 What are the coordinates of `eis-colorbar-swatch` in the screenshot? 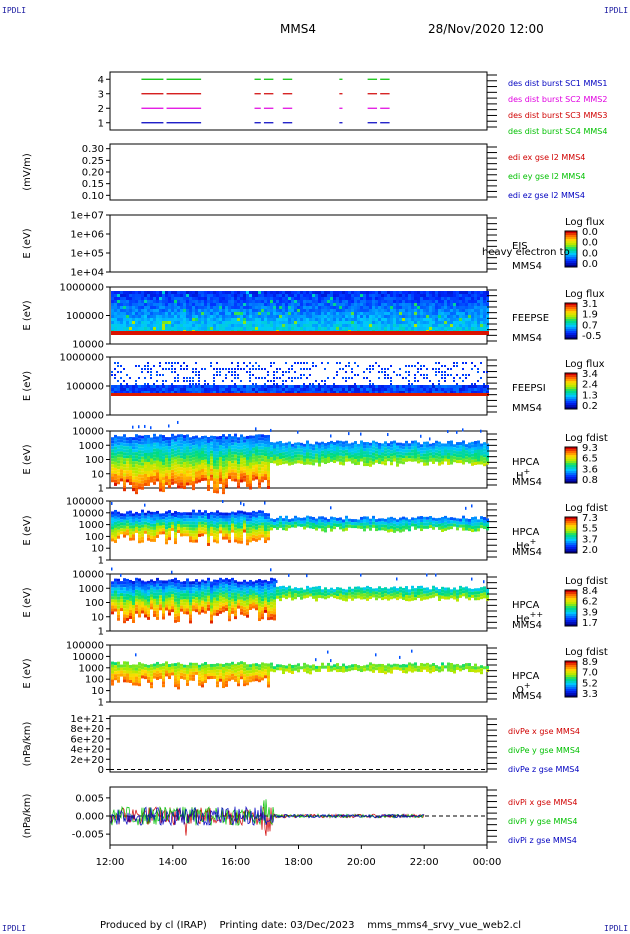 It's located at (571, 252).